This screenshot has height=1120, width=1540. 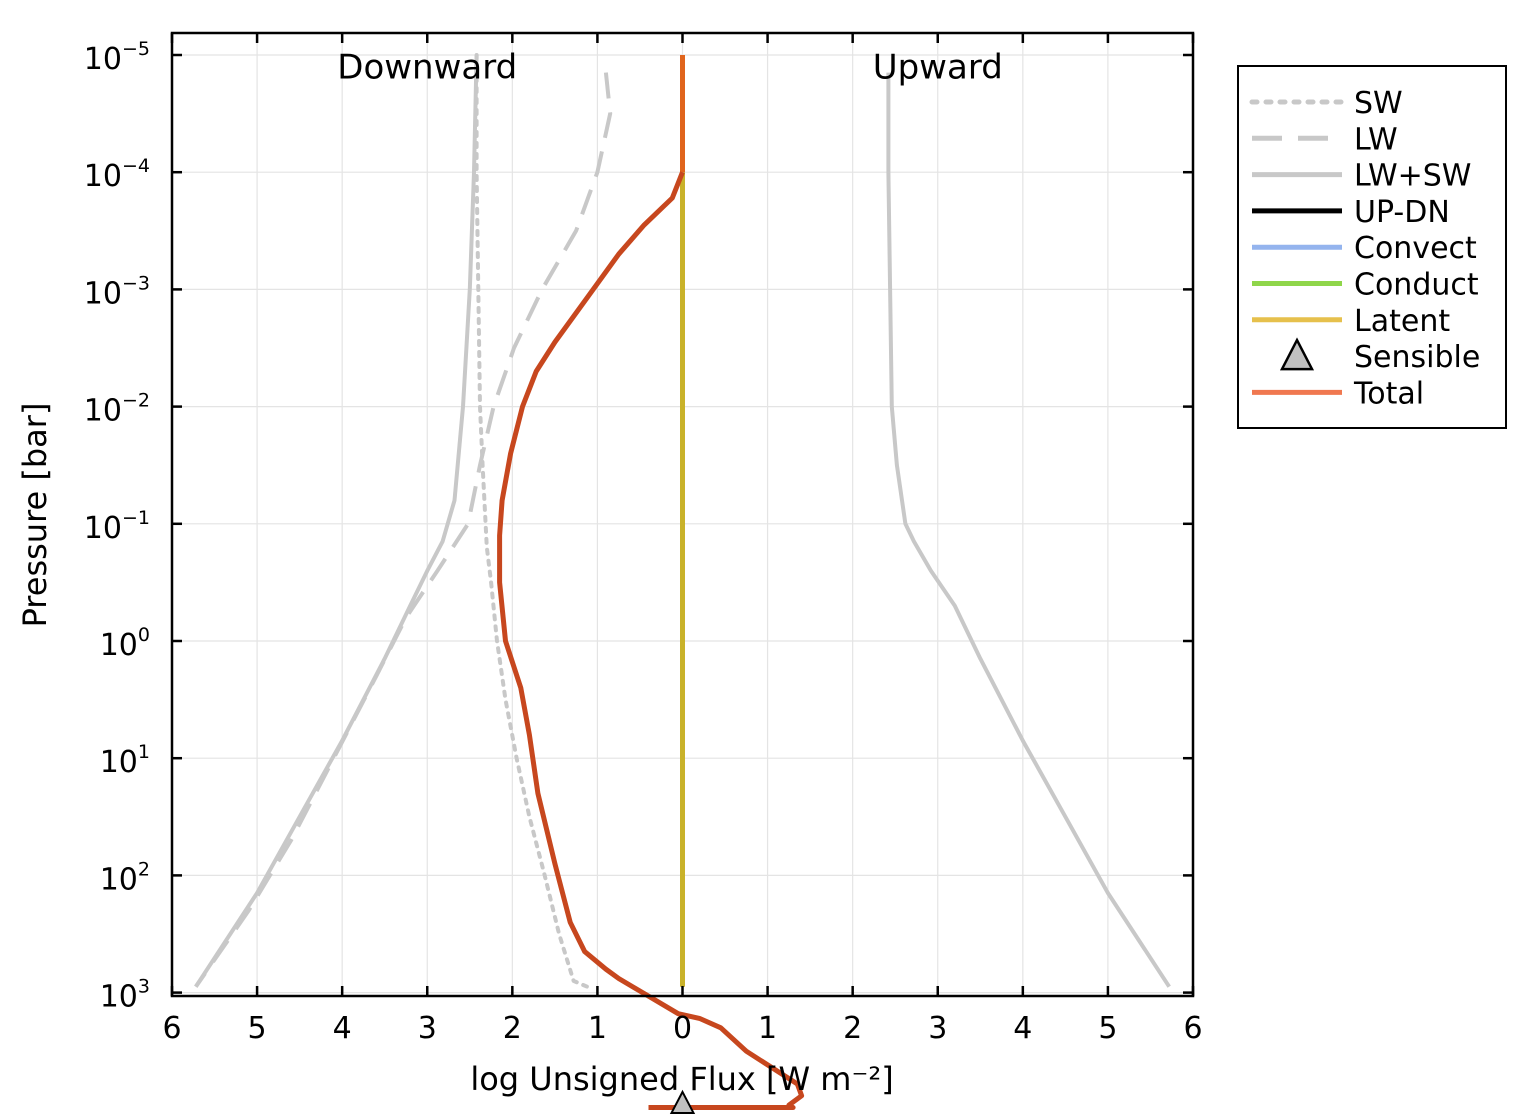 What do you see at coordinates (1402, 212) in the screenshot?
I see `legend-label-3: UP-DN` at bounding box center [1402, 212].